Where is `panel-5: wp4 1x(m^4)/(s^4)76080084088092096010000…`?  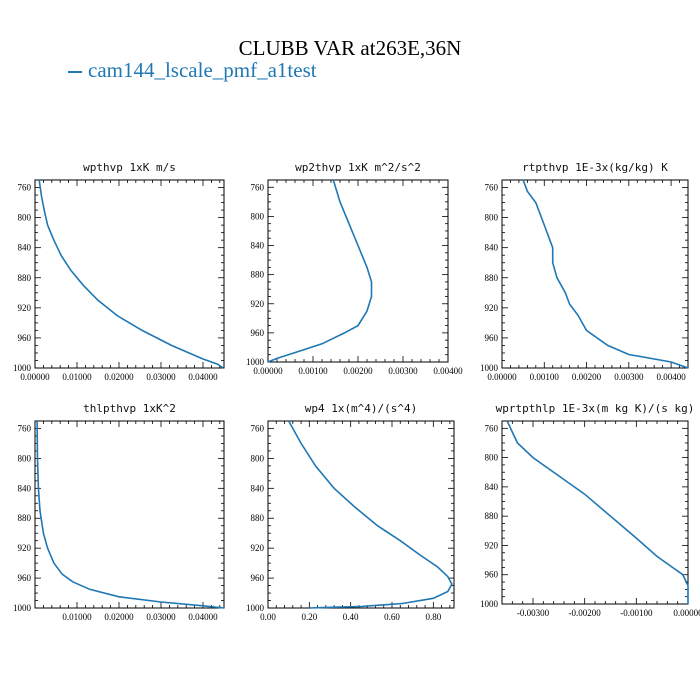
panel-5: wp4 1x(m^4)/(s^4)76080084088092096010000… is located at coordinates (350, 512).